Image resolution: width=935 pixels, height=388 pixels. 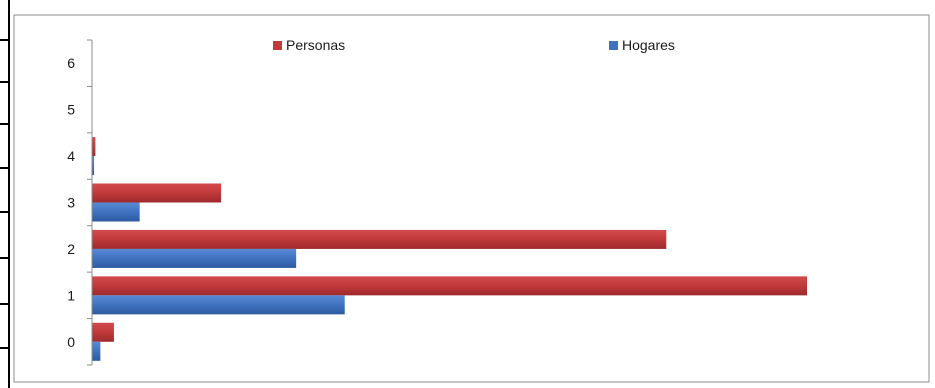 What do you see at coordinates (71, 249) in the screenshot?
I see `y-tick-label-2: 2` at bounding box center [71, 249].